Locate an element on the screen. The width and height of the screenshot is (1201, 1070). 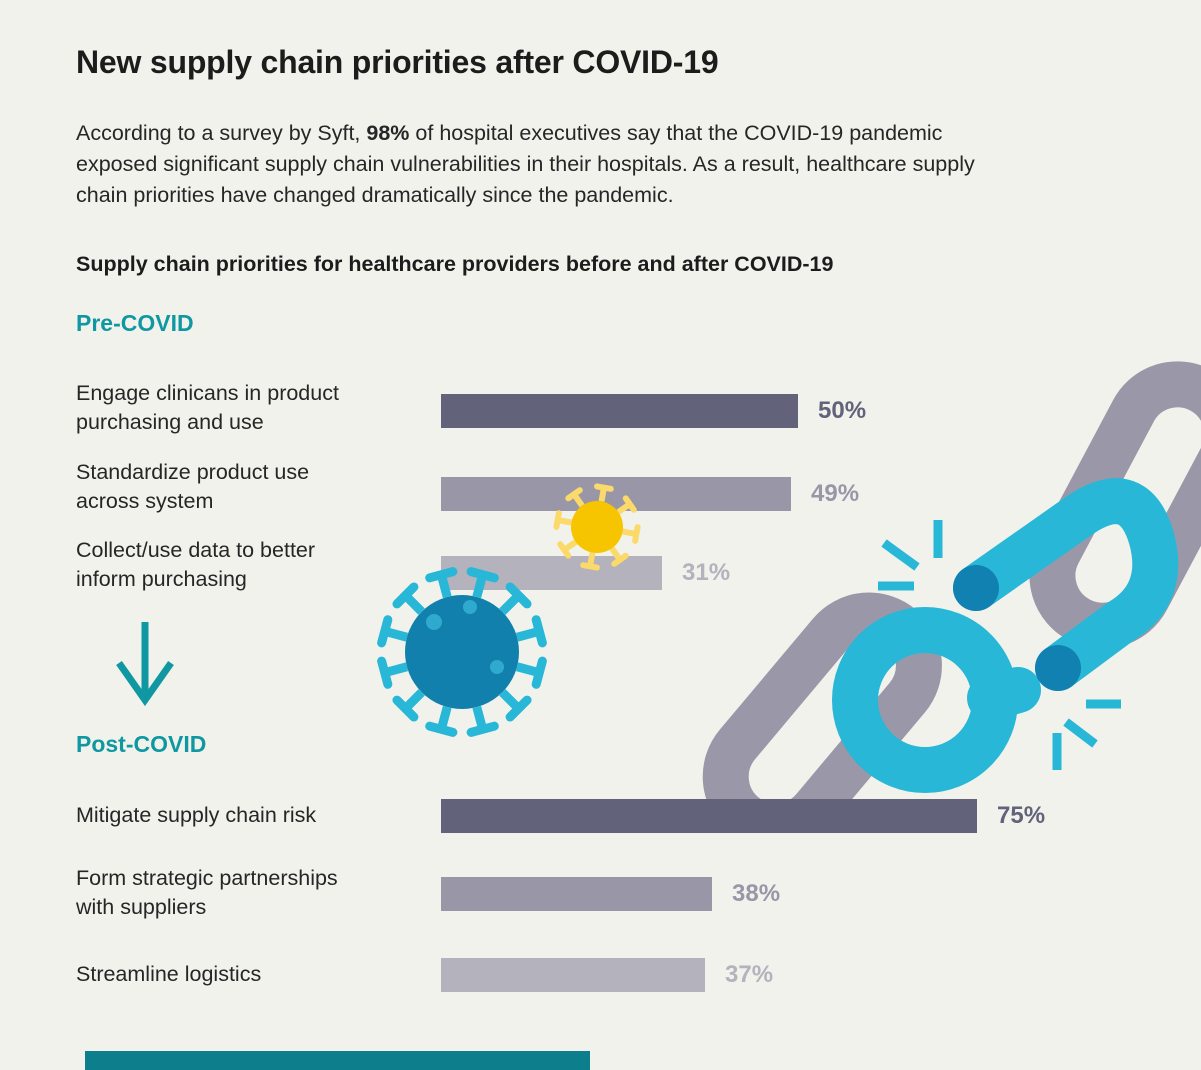
bar-row-label: Streamline logistics is located at coordinates (169, 974).